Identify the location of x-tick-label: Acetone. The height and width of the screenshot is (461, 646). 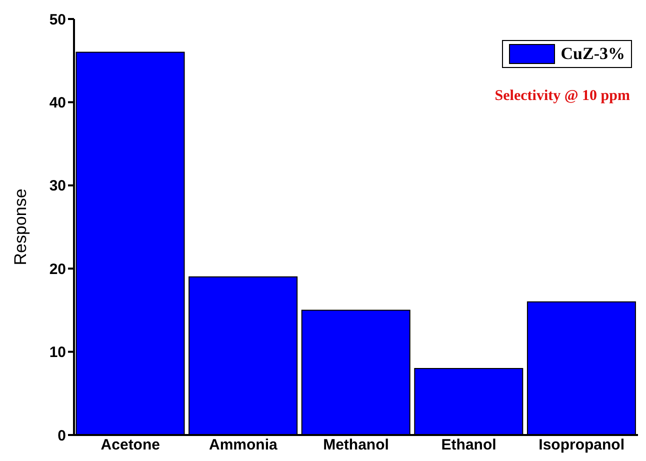
(130, 445).